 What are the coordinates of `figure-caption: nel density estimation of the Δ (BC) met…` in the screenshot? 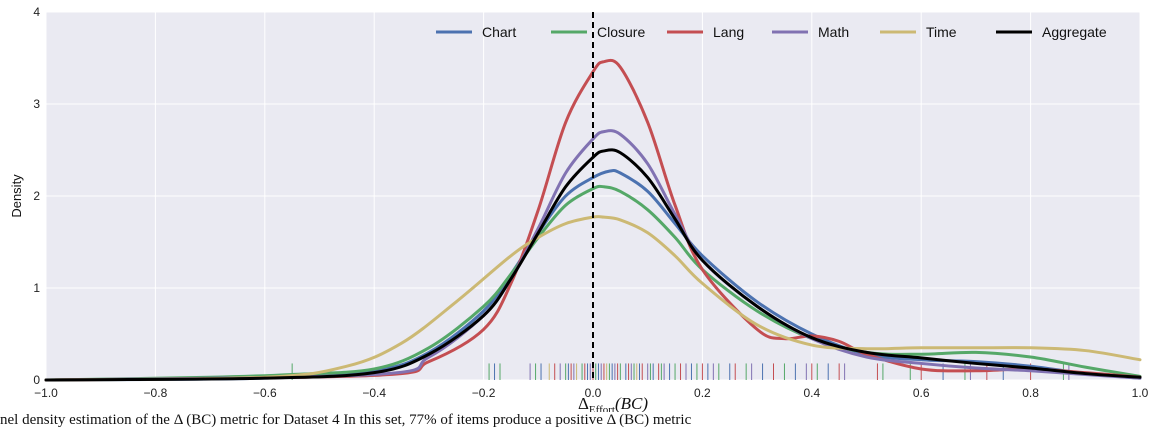 It's located at (346, 420).